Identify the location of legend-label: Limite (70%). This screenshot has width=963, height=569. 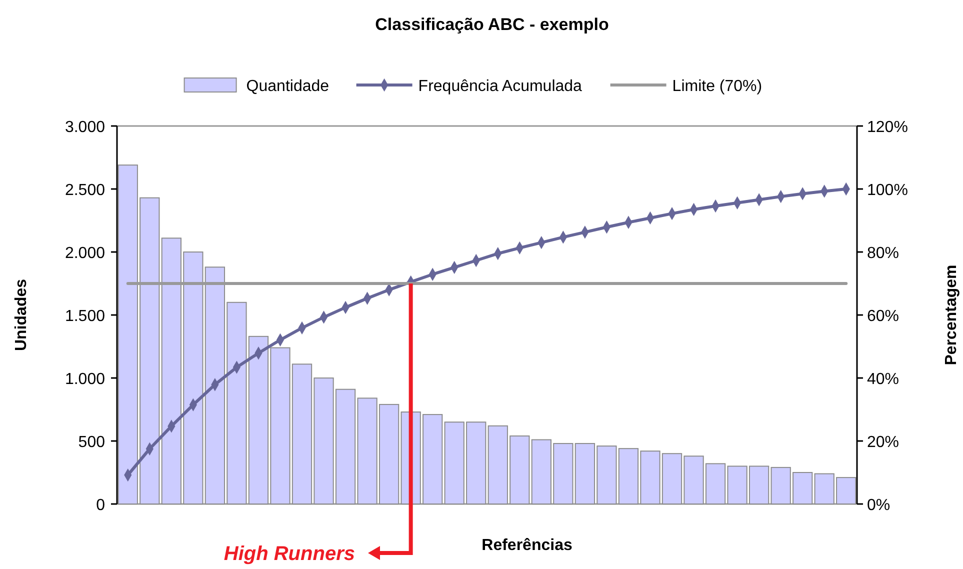
(717, 86).